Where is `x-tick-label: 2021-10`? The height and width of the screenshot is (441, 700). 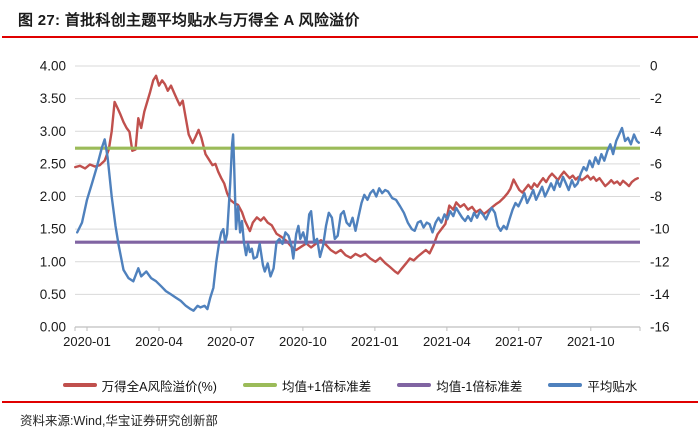 x-tick-label: 2021-10 is located at coordinates (591, 341).